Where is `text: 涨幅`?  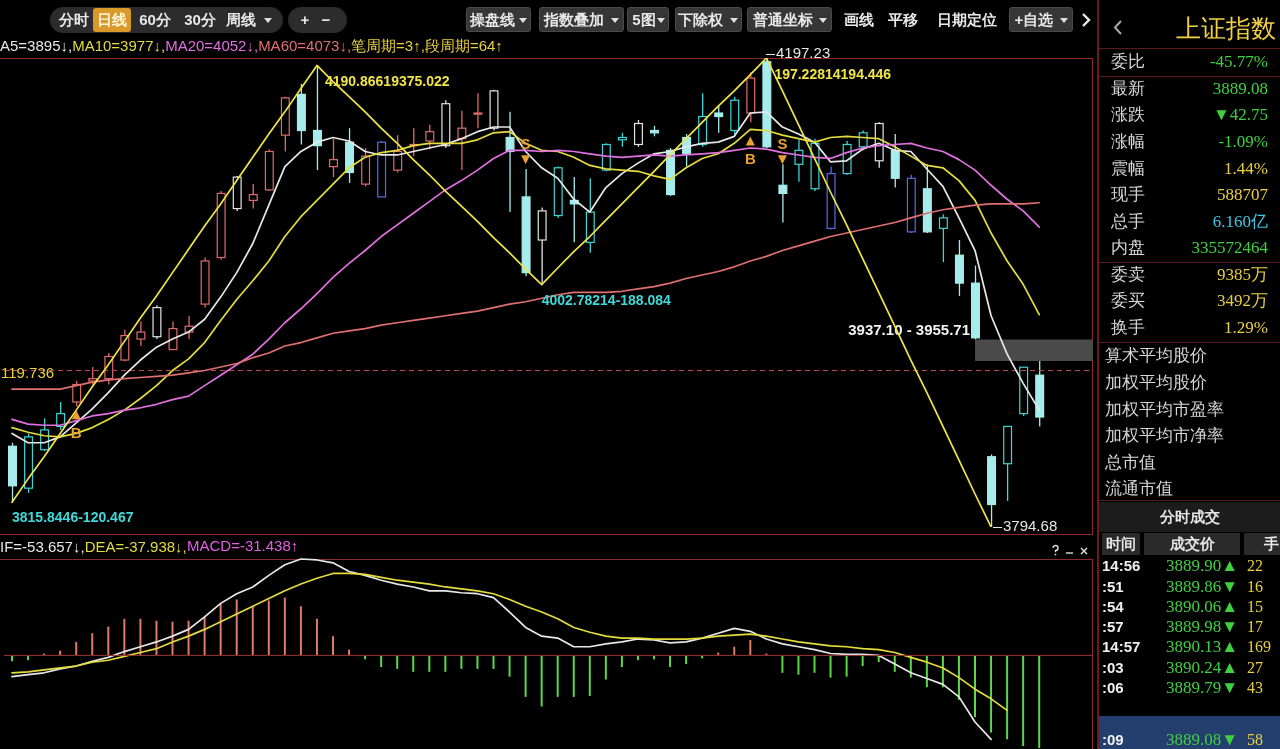
text: 涨幅 is located at coordinates (1128, 141).